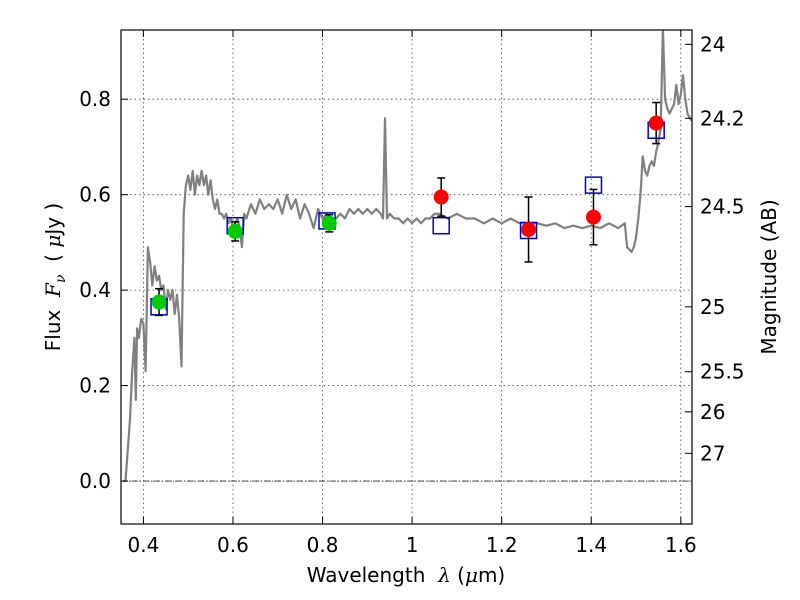 The image size is (800, 600). Describe the element at coordinates (712, 307) in the screenshot. I see `magnitude-tick-label: 25` at that location.